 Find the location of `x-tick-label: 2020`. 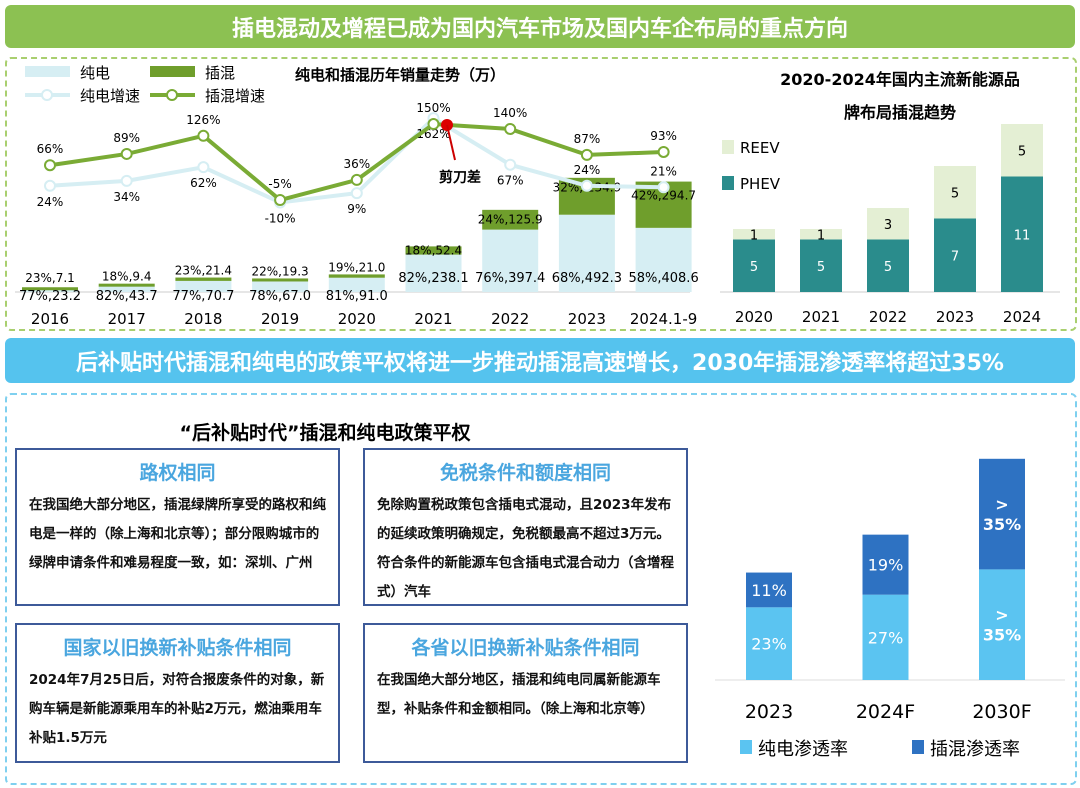

x-tick-label: 2020 is located at coordinates (754, 317).